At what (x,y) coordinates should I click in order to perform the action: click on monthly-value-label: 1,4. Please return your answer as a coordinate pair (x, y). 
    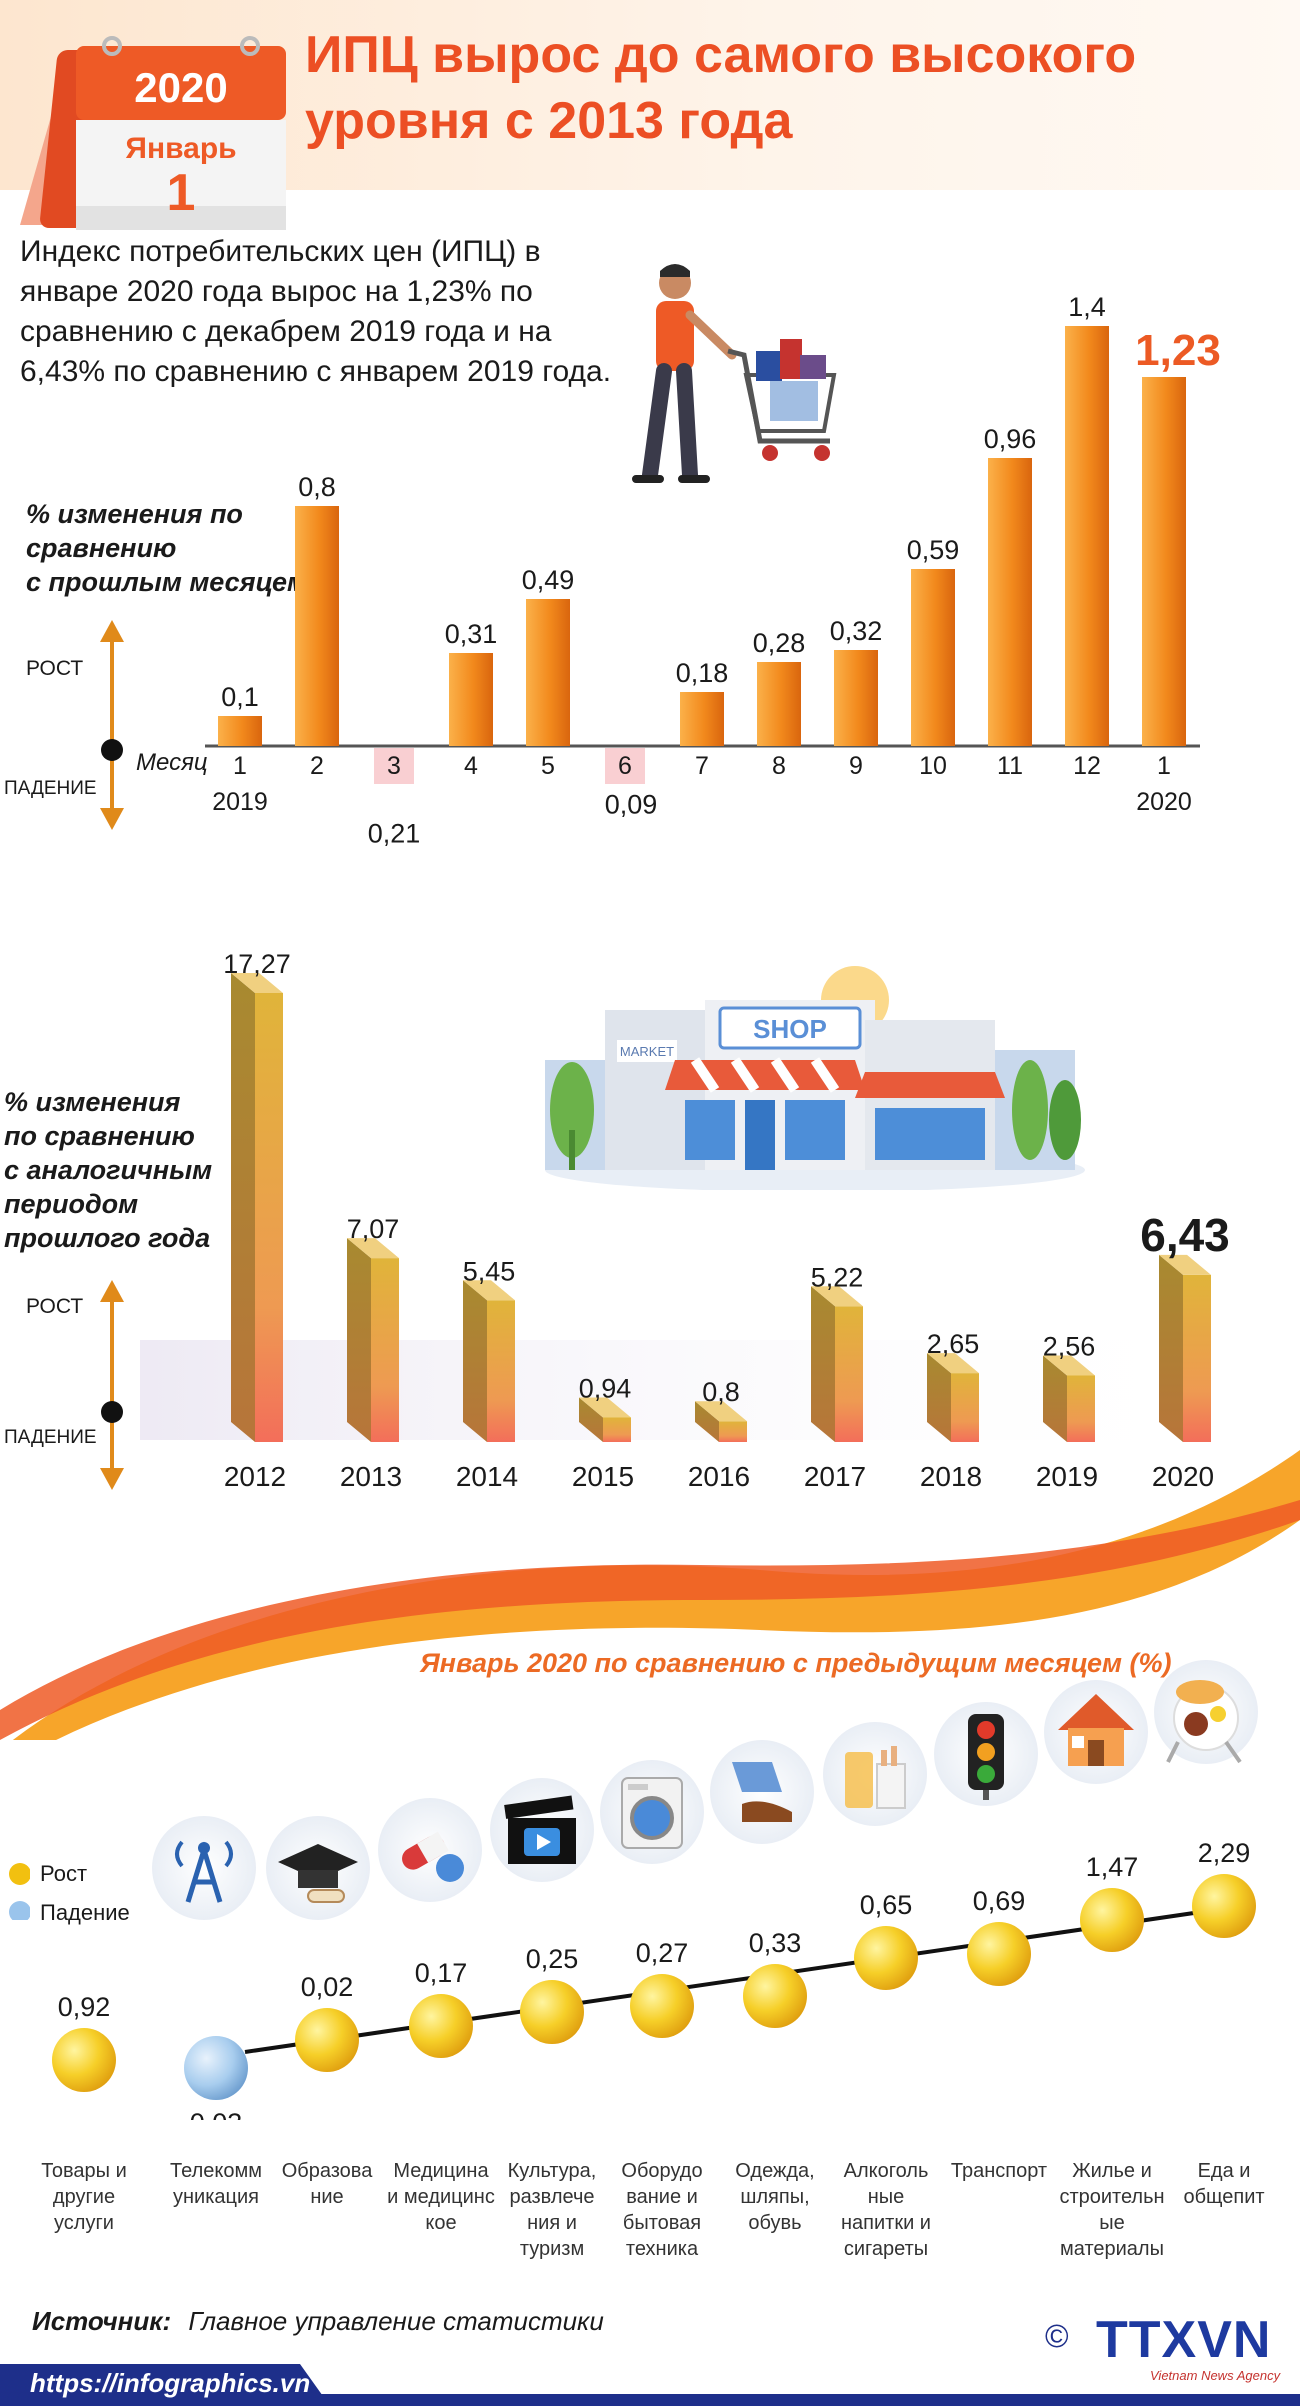
    Looking at the image, I should click on (1087, 307).